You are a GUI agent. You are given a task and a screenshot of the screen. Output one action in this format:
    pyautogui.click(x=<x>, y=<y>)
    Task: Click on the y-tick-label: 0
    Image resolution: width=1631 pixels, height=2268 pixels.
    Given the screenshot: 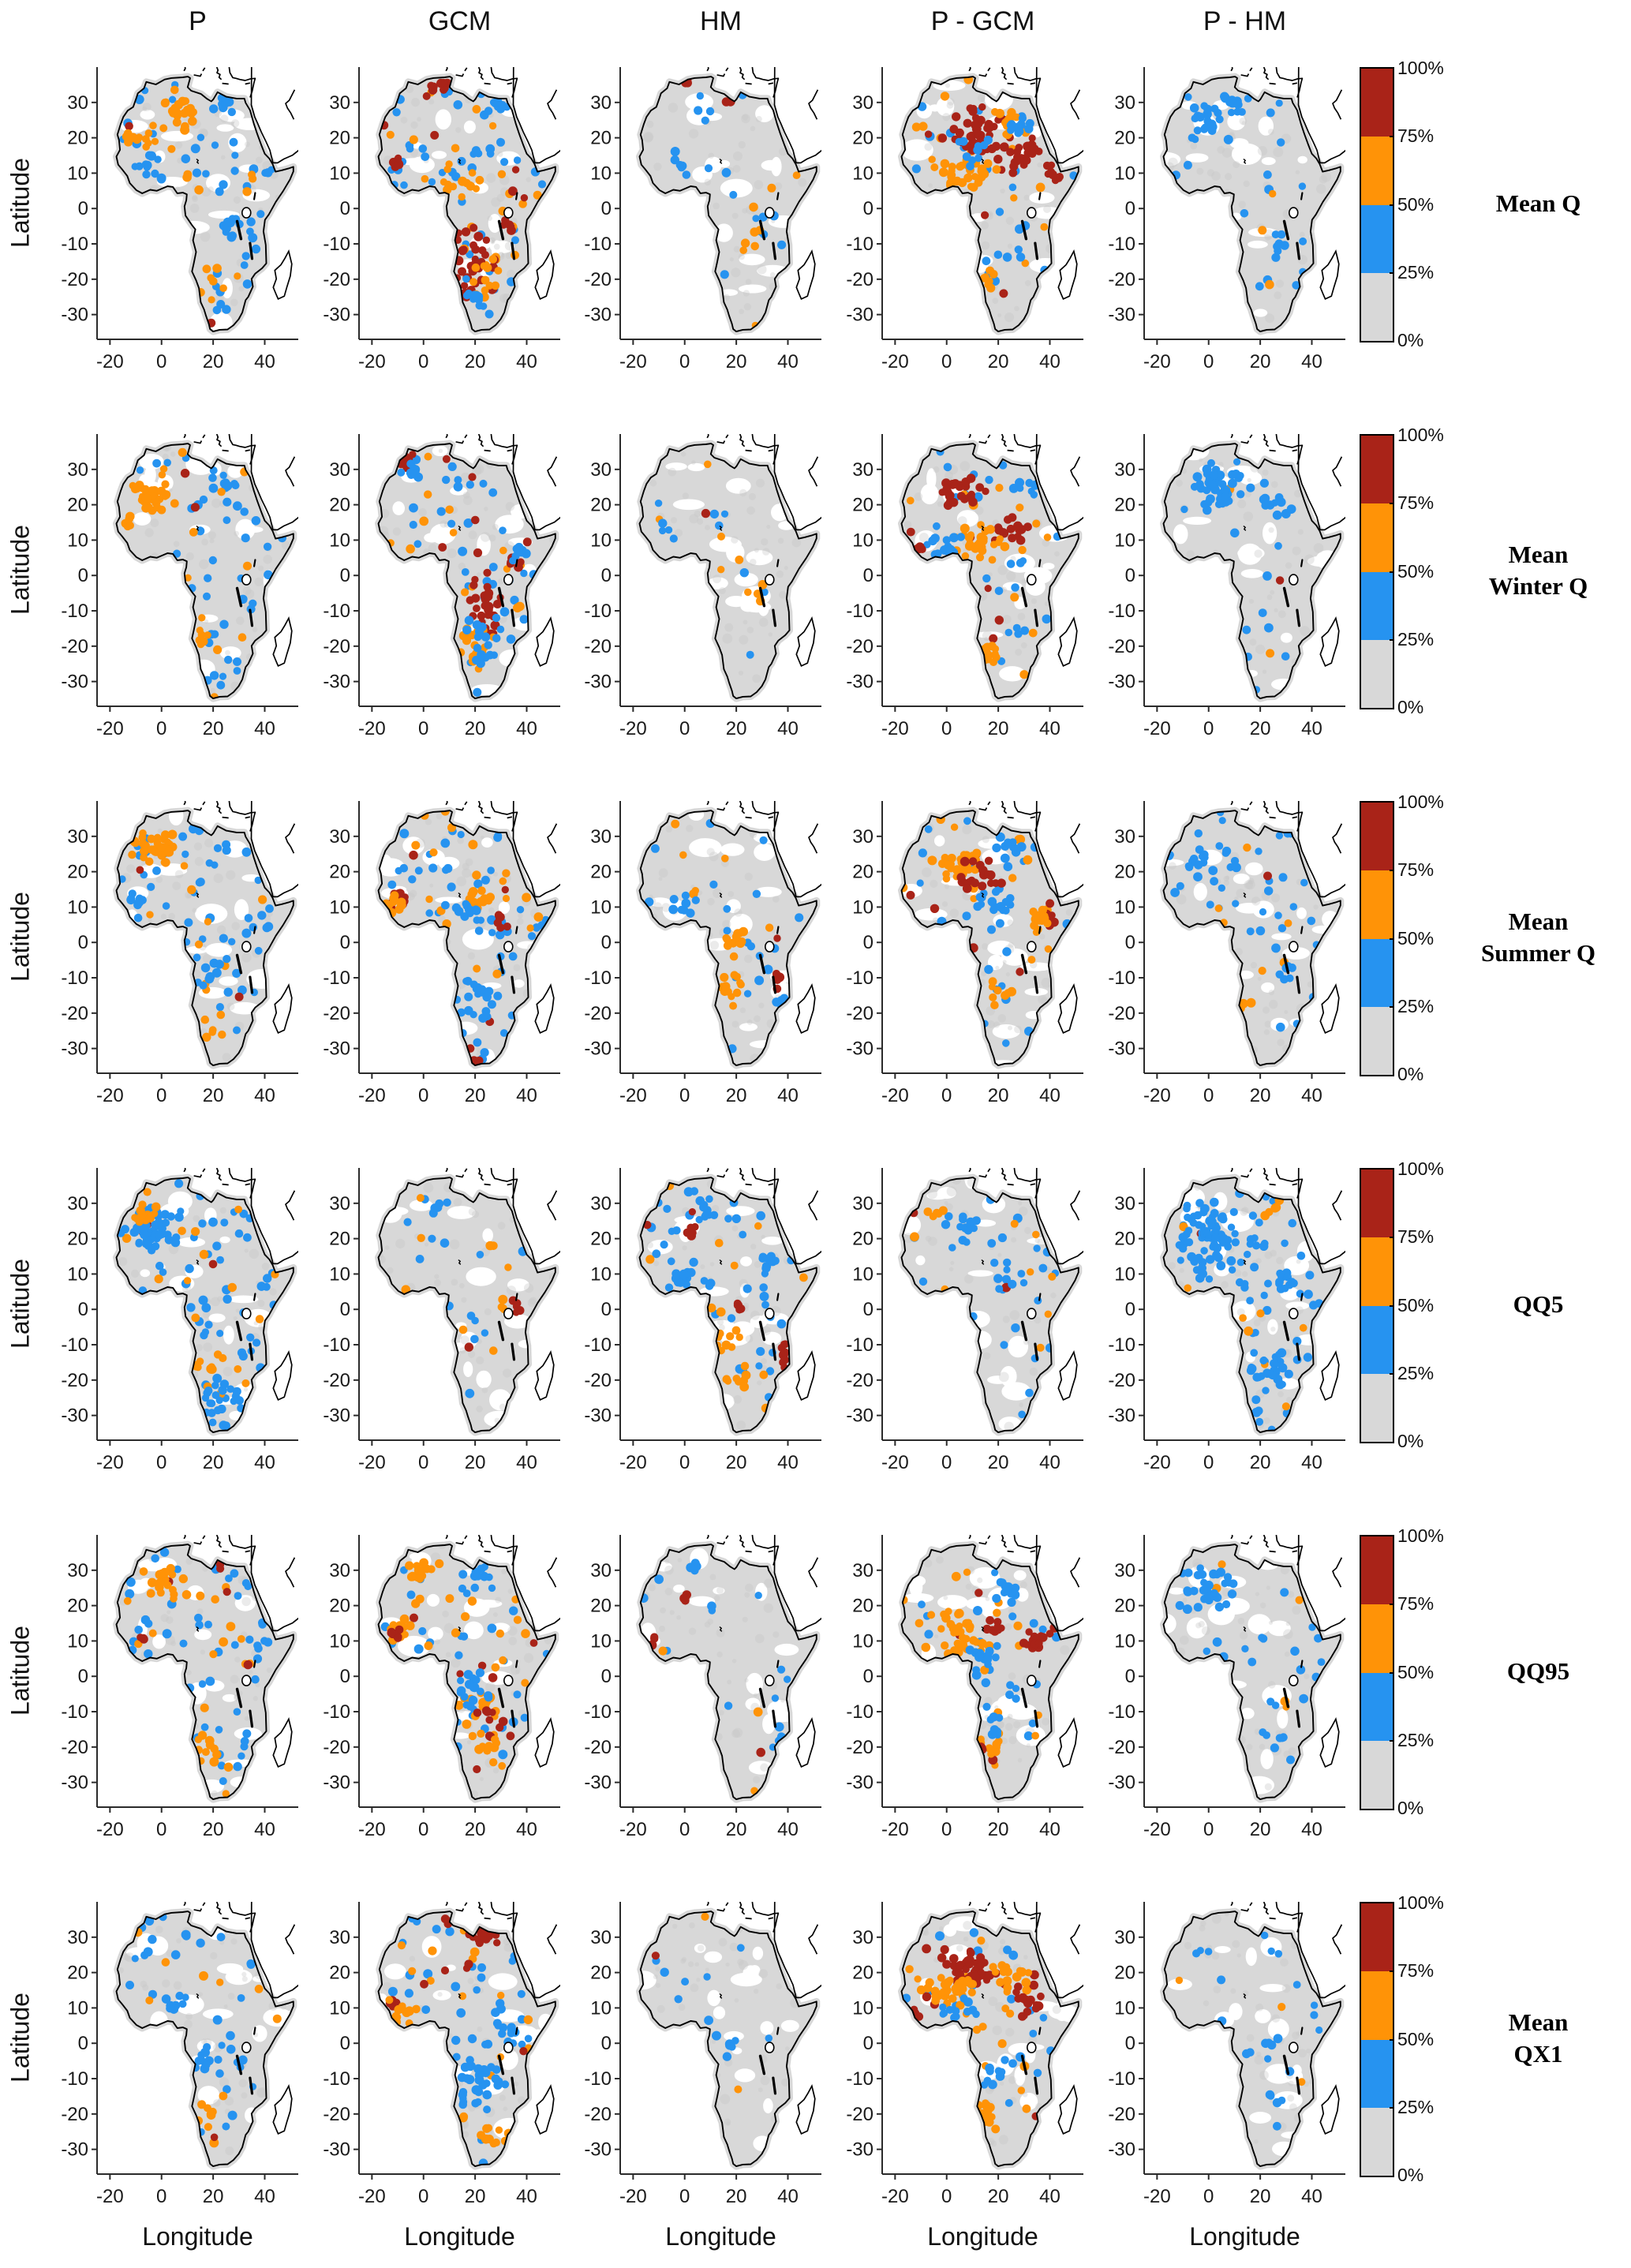 What is the action you would take?
    pyautogui.click(x=606, y=575)
    